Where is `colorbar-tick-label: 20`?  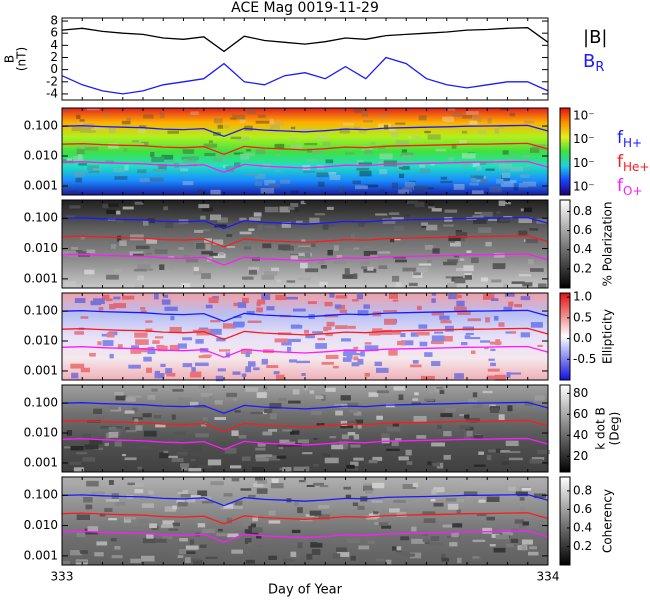
colorbar-tick-label: 20 is located at coordinates (580, 456).